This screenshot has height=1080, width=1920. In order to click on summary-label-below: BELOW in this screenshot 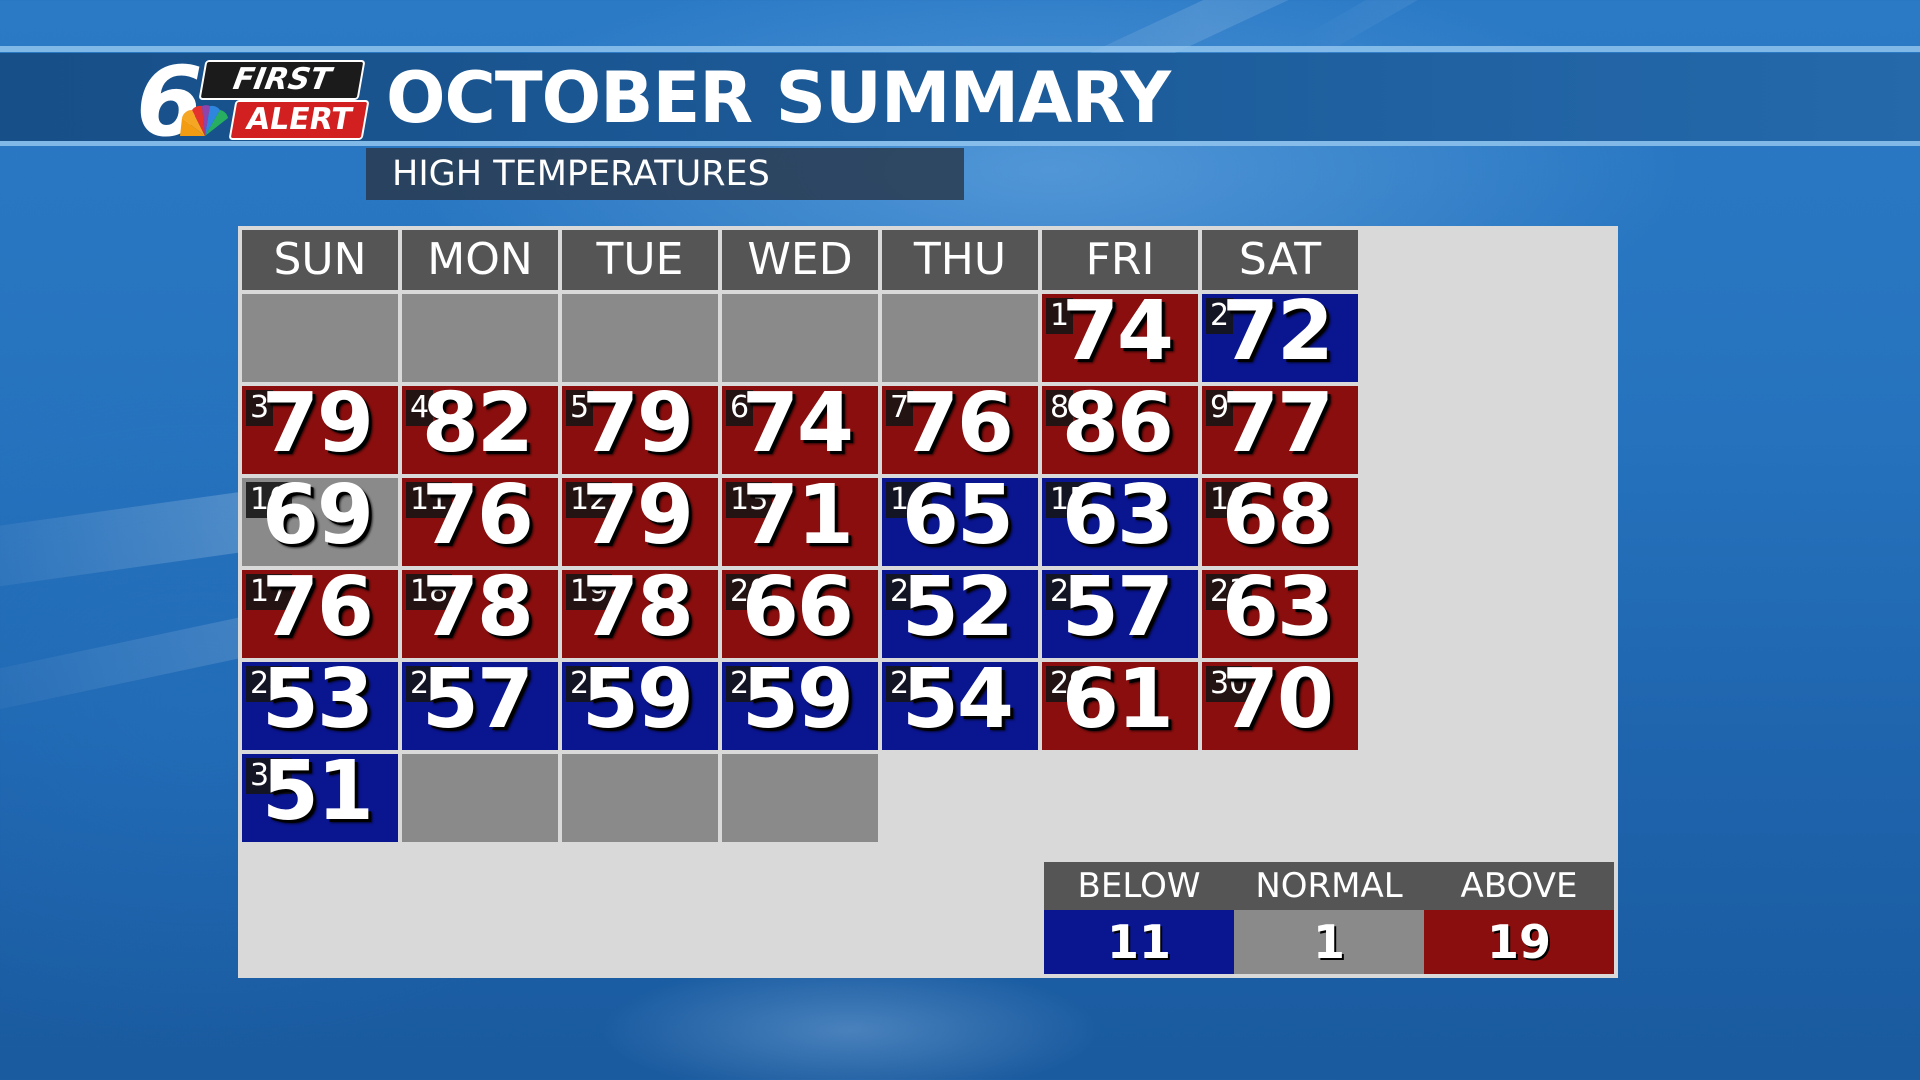, I will do `click(1139, 886)`.